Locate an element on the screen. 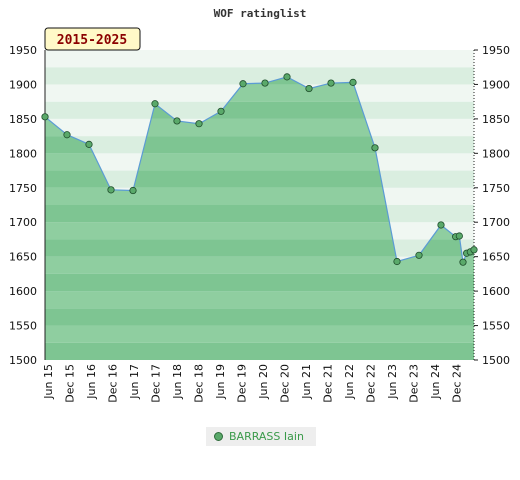 The height and width of the screenshot is (480, 520). y-tick-label-right: 1500 is located at coordinates (496, 360).